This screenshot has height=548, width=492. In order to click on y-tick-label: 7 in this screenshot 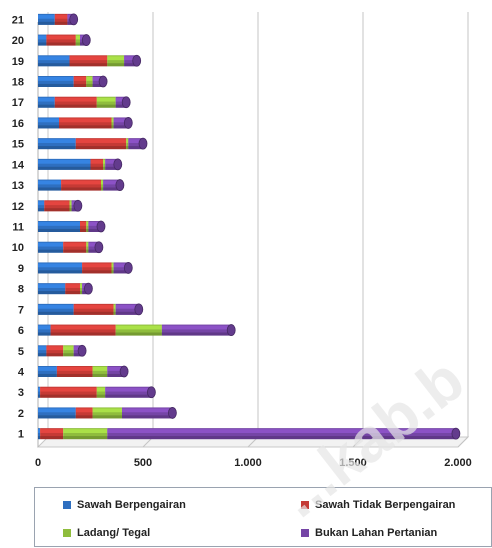, I will do `click(21, 310)`.